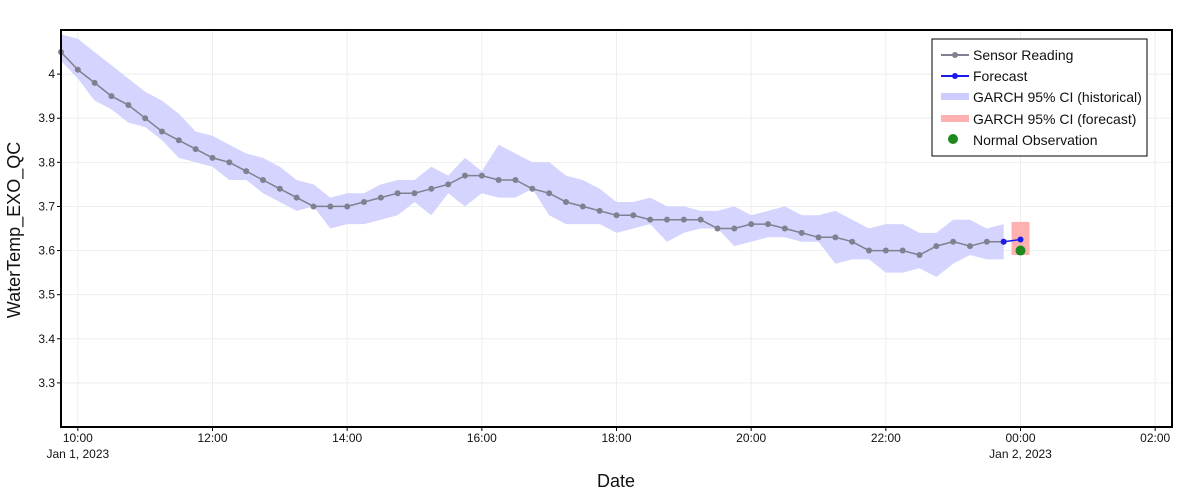  I want to click on legend-forecast-label: Forecast, so click(1000, 76).